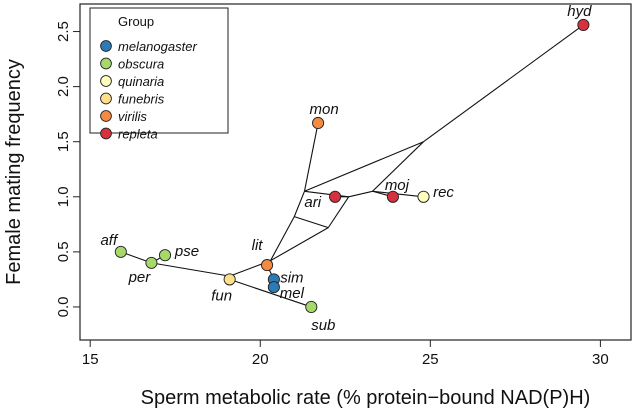 This screenshot has height=415, width=633. I want to click on data-point-hyd, so click(583, 24).